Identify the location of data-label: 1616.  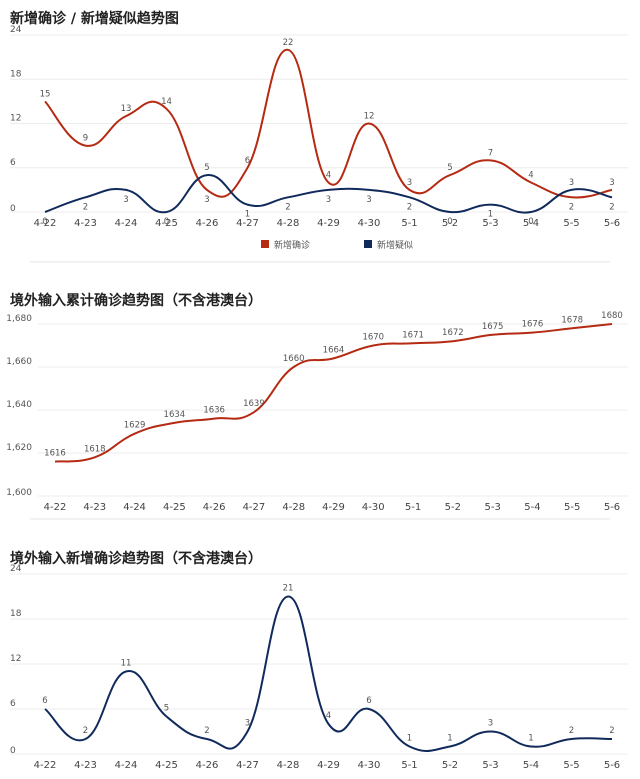
(55, 454).